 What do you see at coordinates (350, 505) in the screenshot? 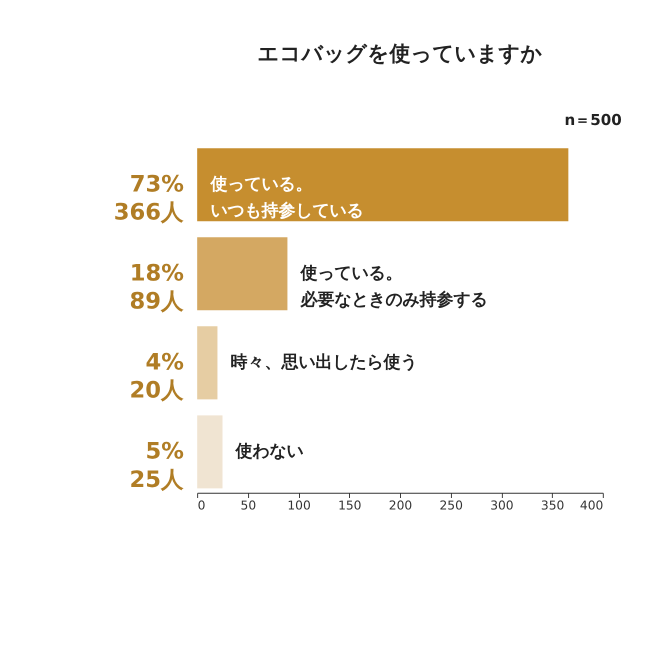
I see `x-tick-label: 150` at bounding box center [350, 505].